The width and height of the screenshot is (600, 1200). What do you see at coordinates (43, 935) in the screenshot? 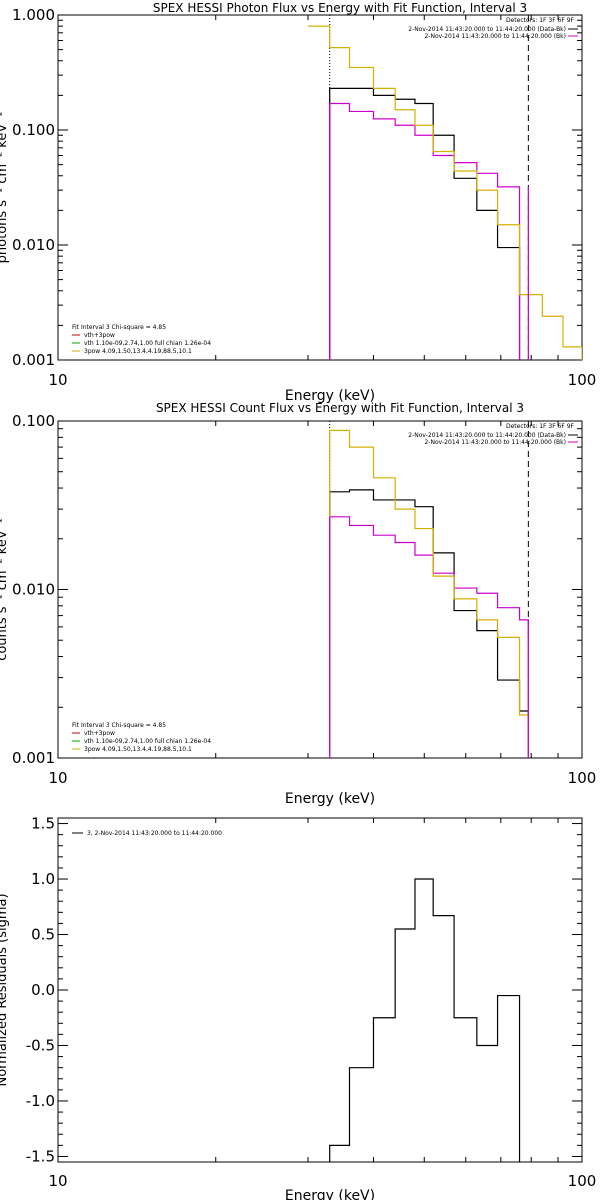
I see `y-tick-label: 0.5` at bounding box center [43, 935].